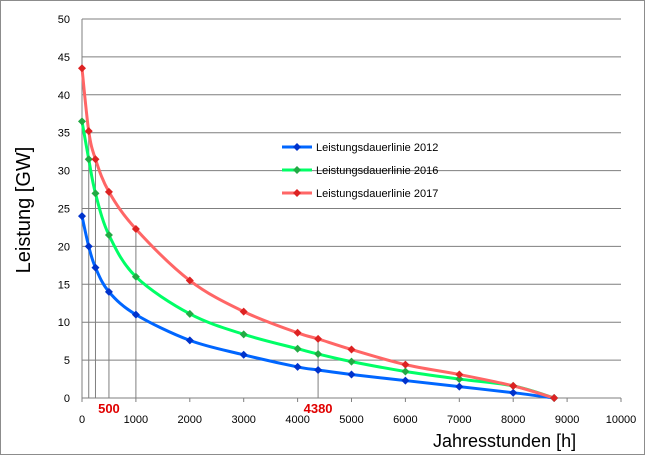 The width and height of the screenshot is (645, 455). I want to click on y-tick-label: 25, so click(64, 210).